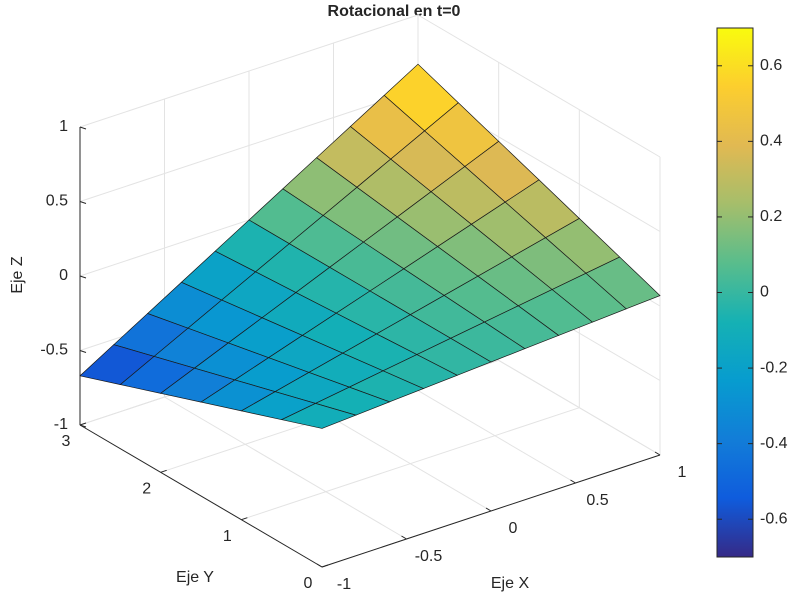 This screenshot has width=789, height=600. What do you see at coordinates (195, 577) in the screenshot?
I see `y-axis-label: Eje Y` at bounding box center [195, 577].